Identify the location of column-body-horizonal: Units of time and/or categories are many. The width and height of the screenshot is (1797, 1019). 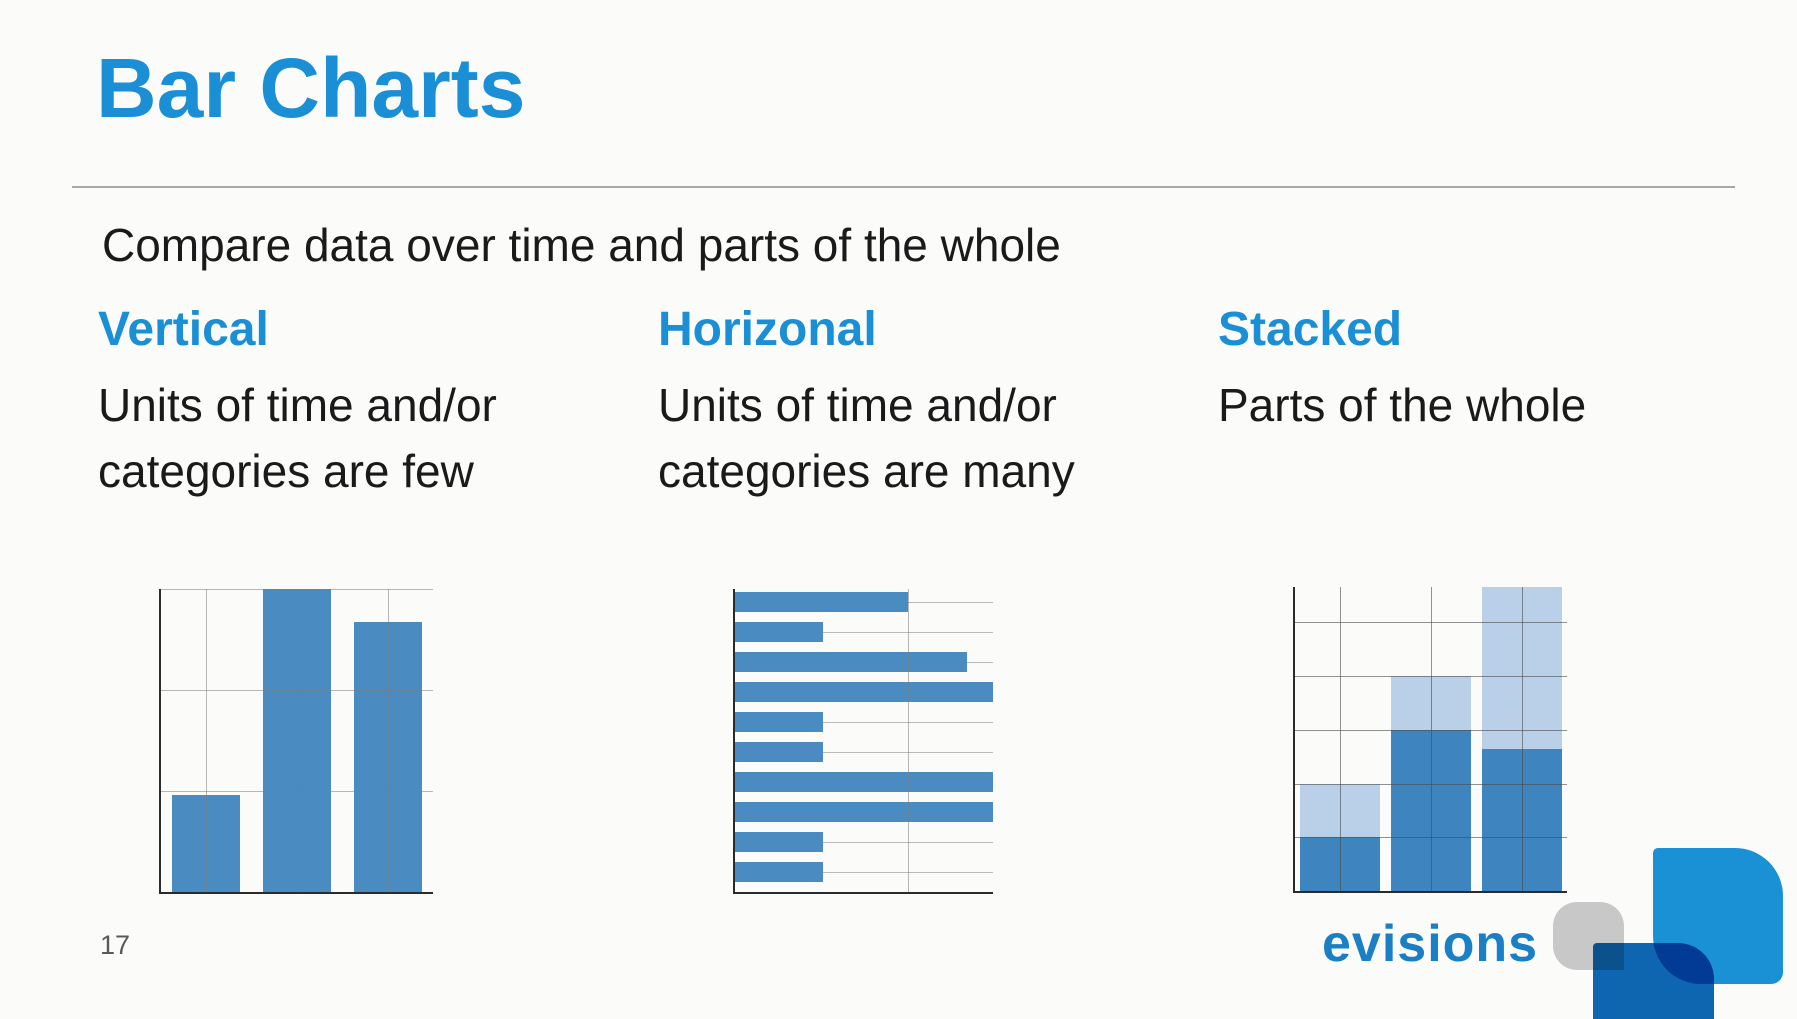
(928, 438).